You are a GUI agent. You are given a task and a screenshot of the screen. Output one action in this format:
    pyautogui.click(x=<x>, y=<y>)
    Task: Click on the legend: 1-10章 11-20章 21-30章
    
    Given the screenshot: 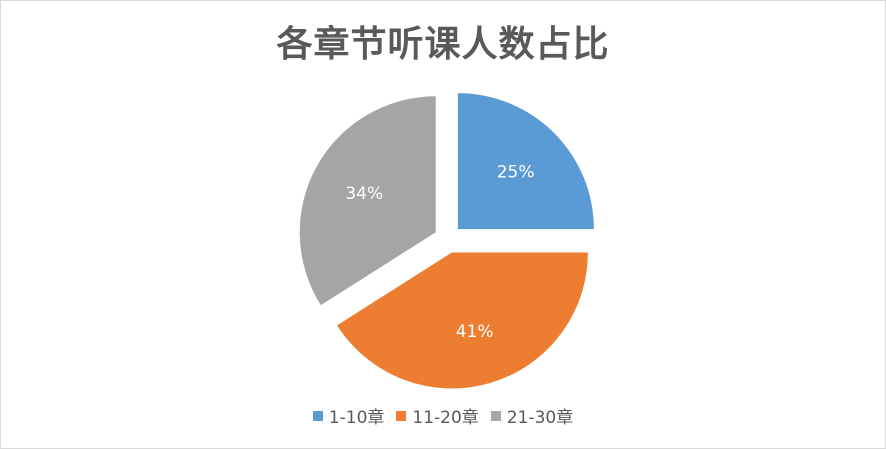 What is the action you would take?
    pyautogui.click(x=443, y=415)
    